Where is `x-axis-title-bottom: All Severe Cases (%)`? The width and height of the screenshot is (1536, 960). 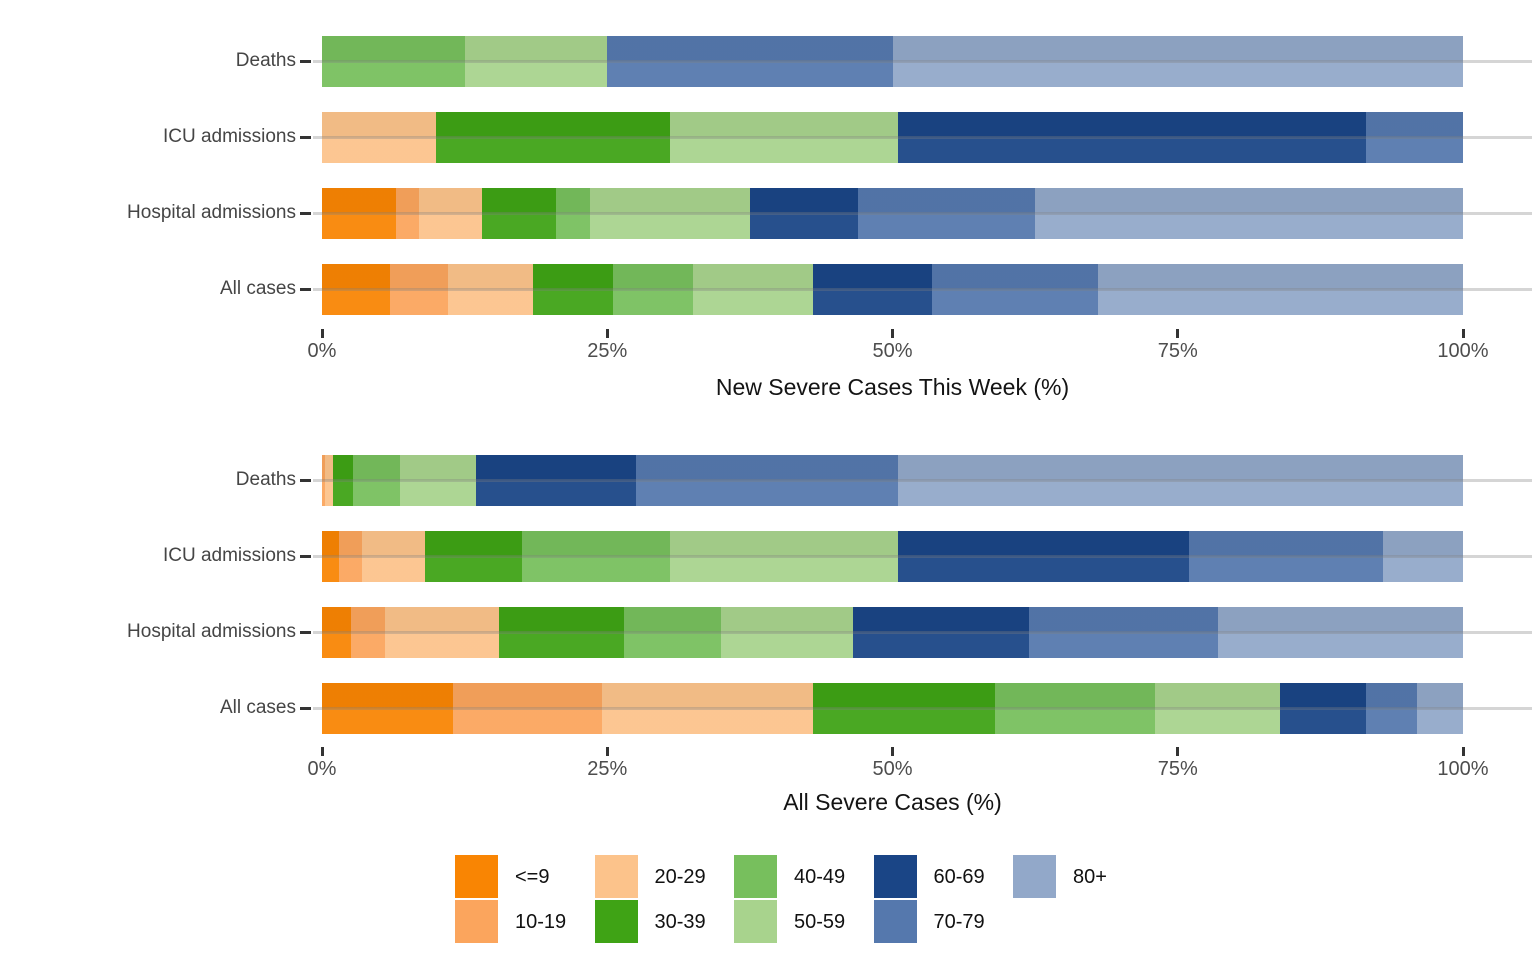 x-axis-title-bottom: All Severe Cases (%) is located at coordinates (892, 802).